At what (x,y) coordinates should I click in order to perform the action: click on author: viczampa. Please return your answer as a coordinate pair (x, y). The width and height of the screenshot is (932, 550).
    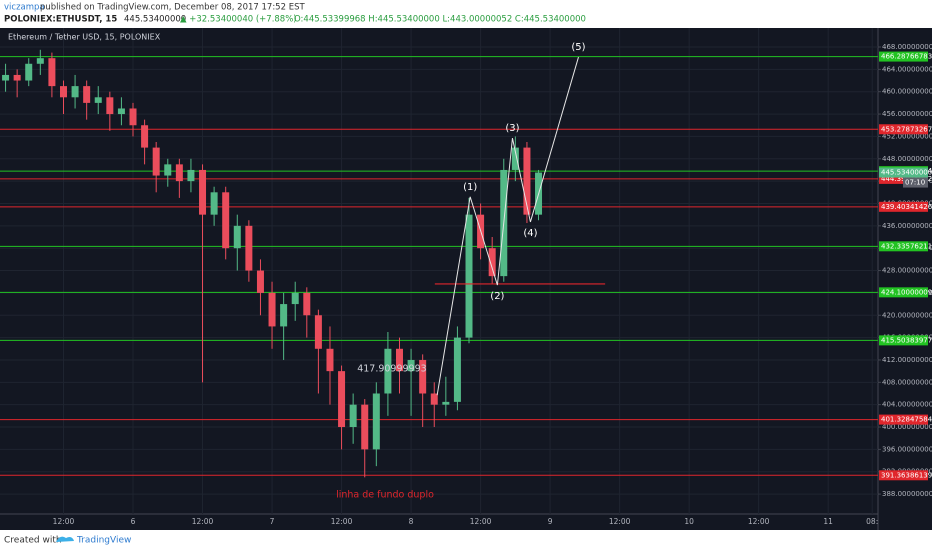
    Looking at the image, I should click on (24, 8).